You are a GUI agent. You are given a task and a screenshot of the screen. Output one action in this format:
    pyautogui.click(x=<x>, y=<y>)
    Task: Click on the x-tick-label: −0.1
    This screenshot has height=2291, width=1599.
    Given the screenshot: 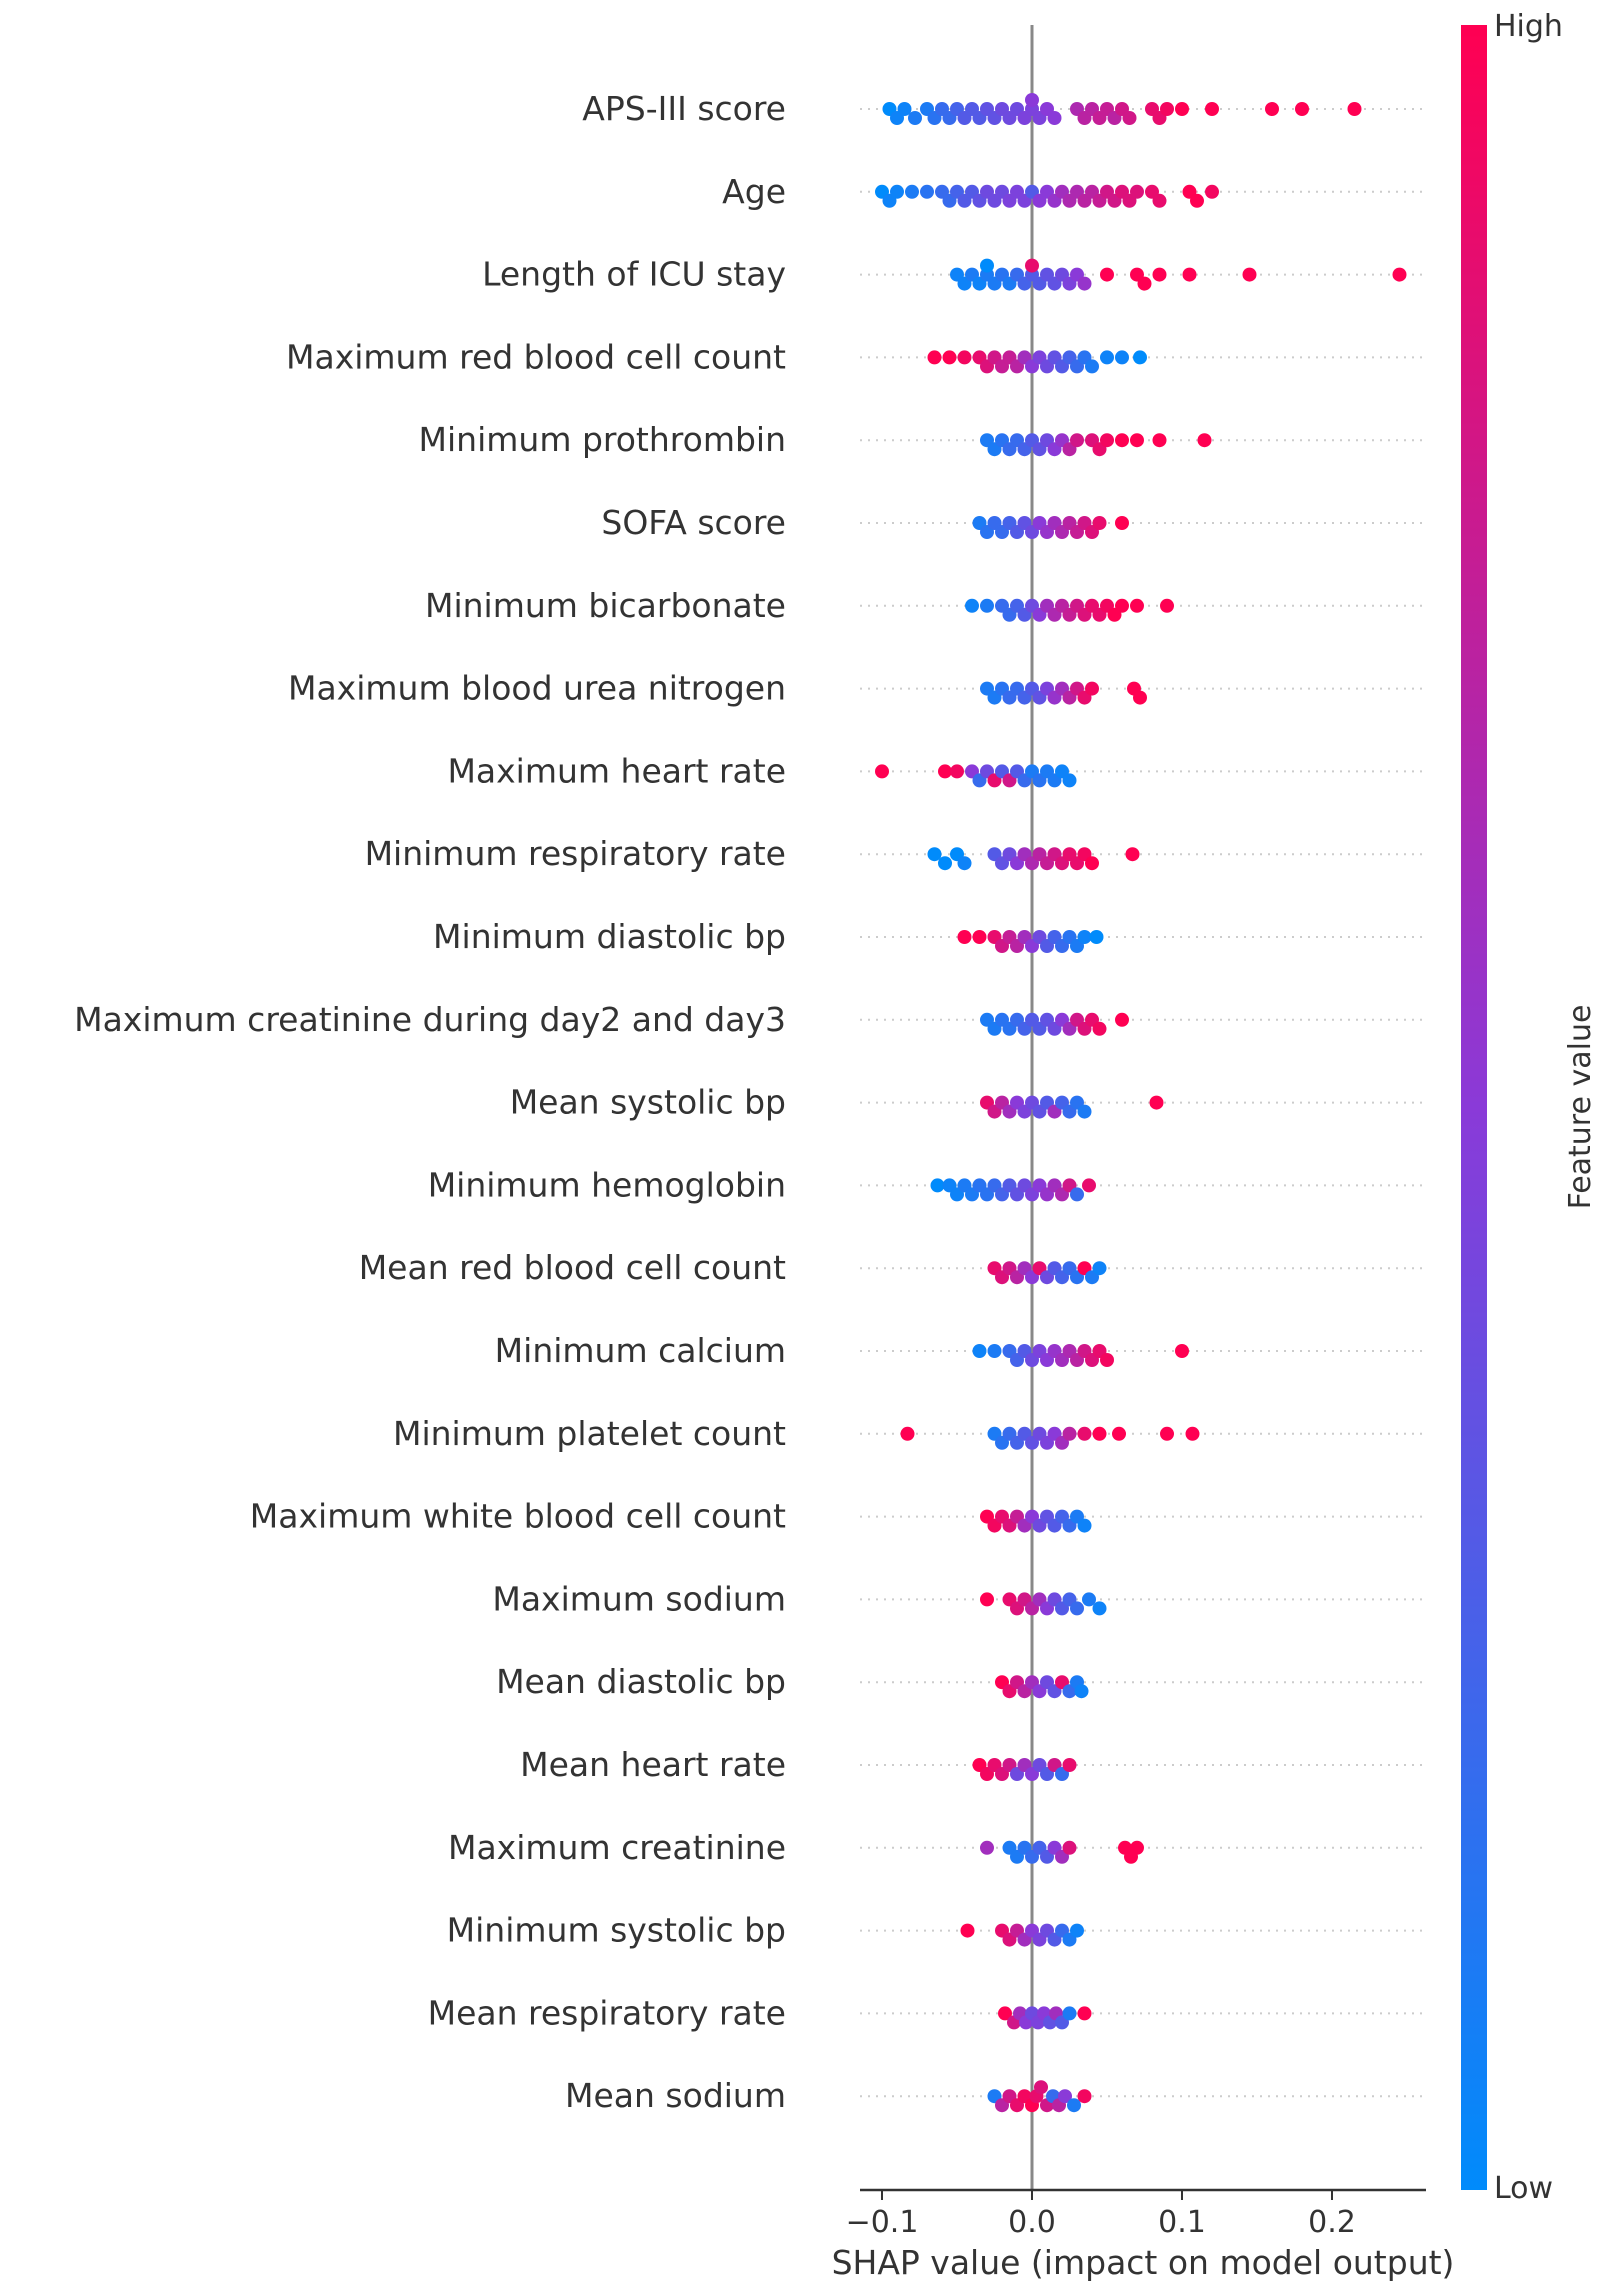 What is the action you would take?
    pyautogui.click(x=882, y=2222)
    